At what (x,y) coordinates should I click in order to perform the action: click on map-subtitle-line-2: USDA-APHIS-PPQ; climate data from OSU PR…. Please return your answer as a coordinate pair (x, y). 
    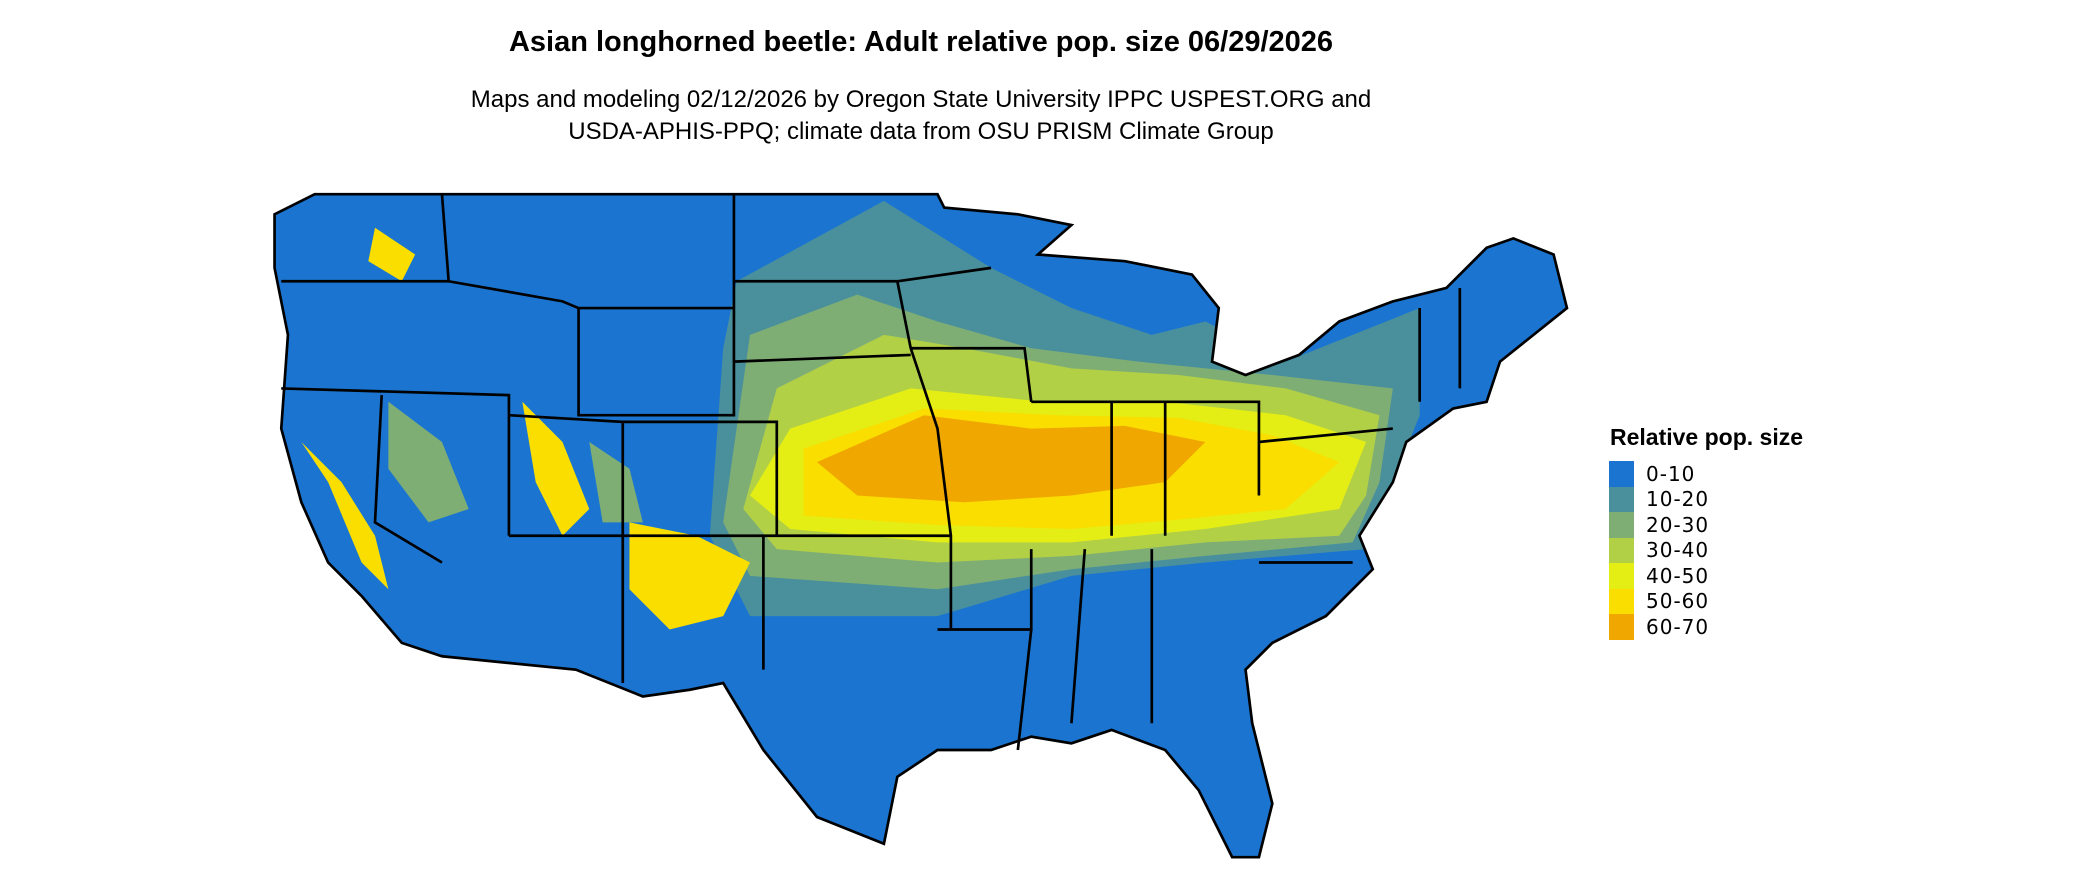
    Looking at the image, I should click on (921, 131).